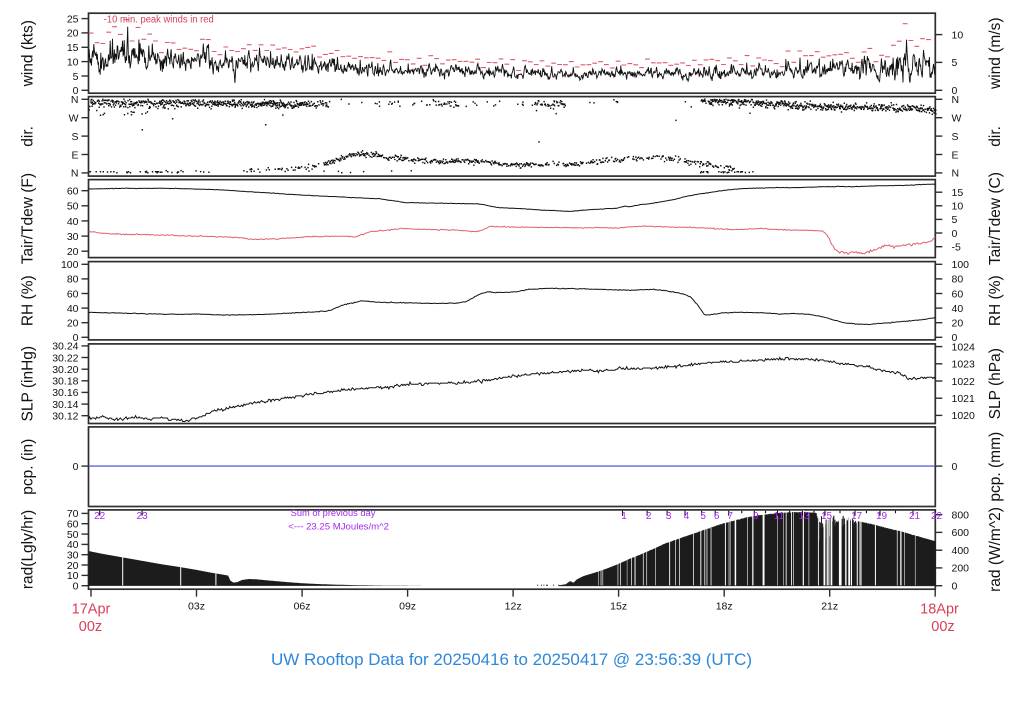  I want to click on svg-text: 15z, so click(618, 607).